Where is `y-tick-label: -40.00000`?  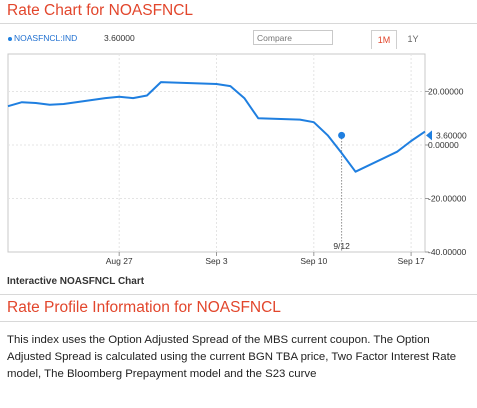
y-tick-label: -40.00000 is located at coordinates (447, 252).